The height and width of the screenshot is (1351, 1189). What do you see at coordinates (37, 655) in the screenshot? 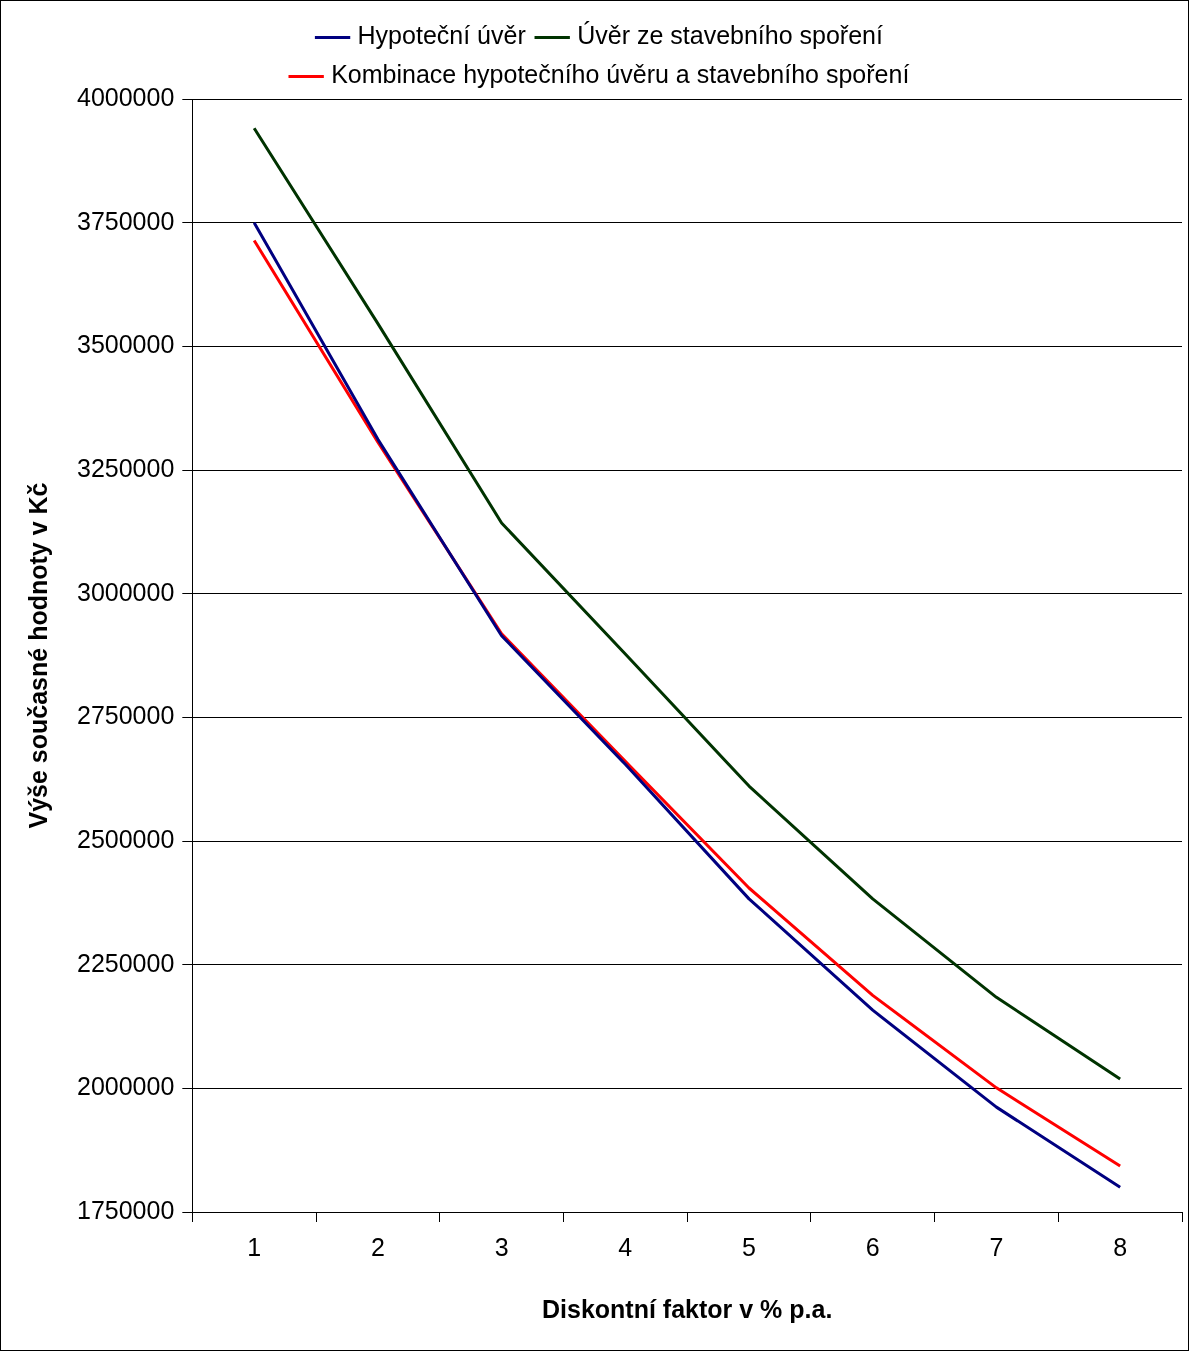
I see `y-axis-title: Výše současné hodnoty v Kč` at bounding box center [37, 655].